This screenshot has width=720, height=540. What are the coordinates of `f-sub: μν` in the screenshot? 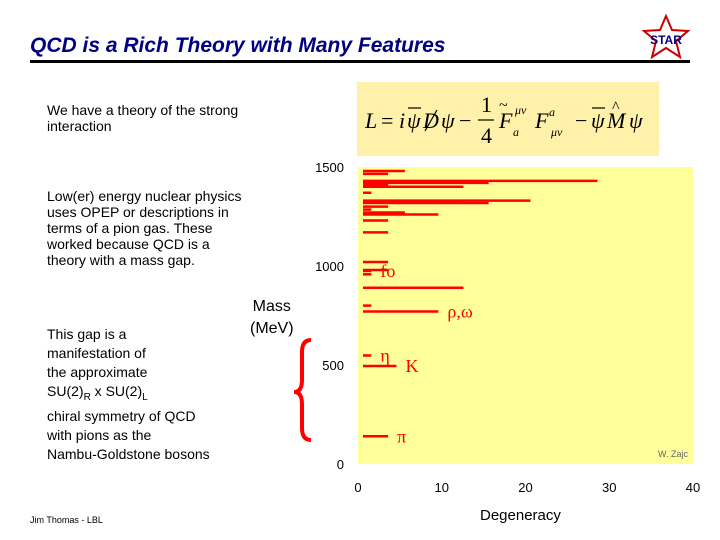 It's located at (556, 132).